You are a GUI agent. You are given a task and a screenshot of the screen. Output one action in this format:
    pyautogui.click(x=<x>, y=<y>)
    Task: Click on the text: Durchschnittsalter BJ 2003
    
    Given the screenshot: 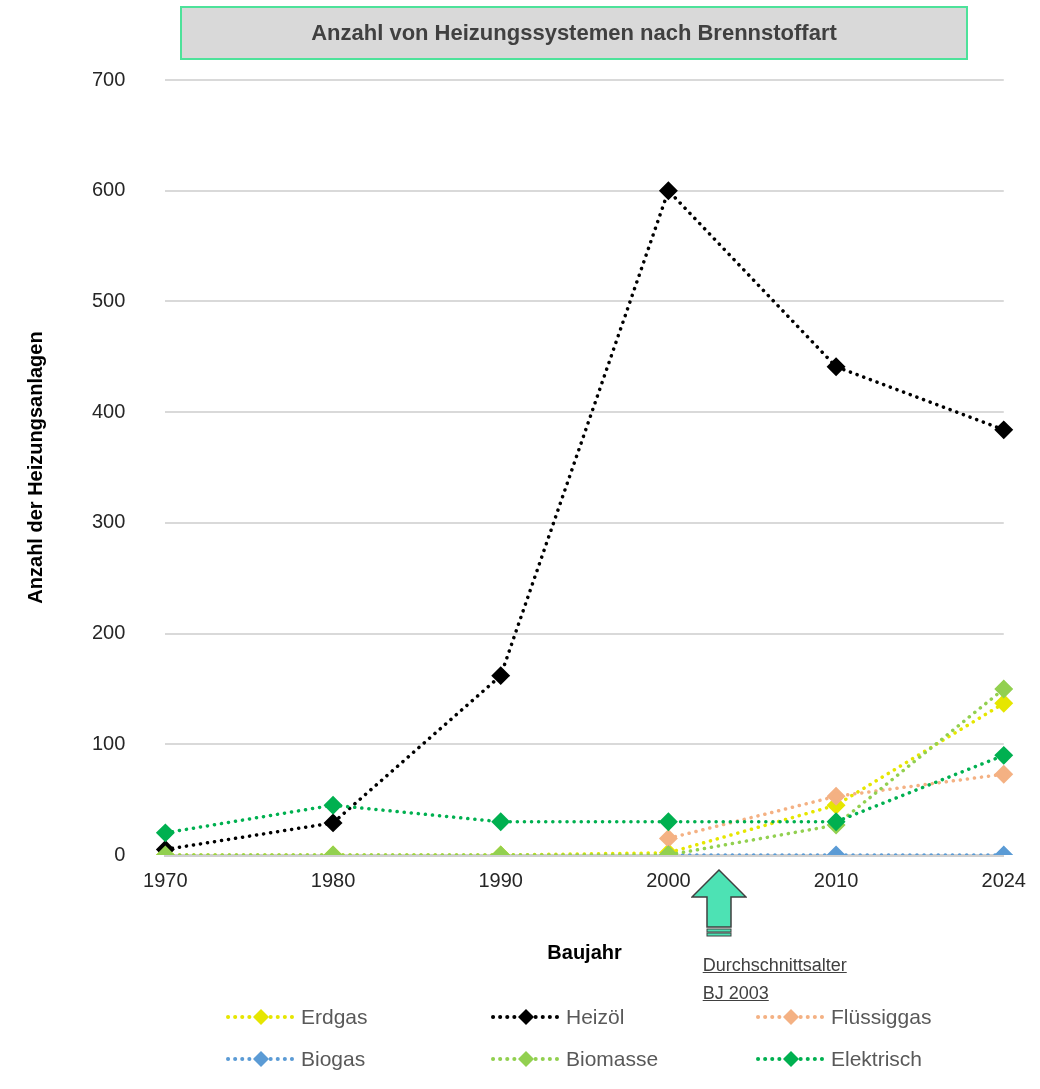 What is the action you would take?
    pyautogui.click(x=774, y=979)
    